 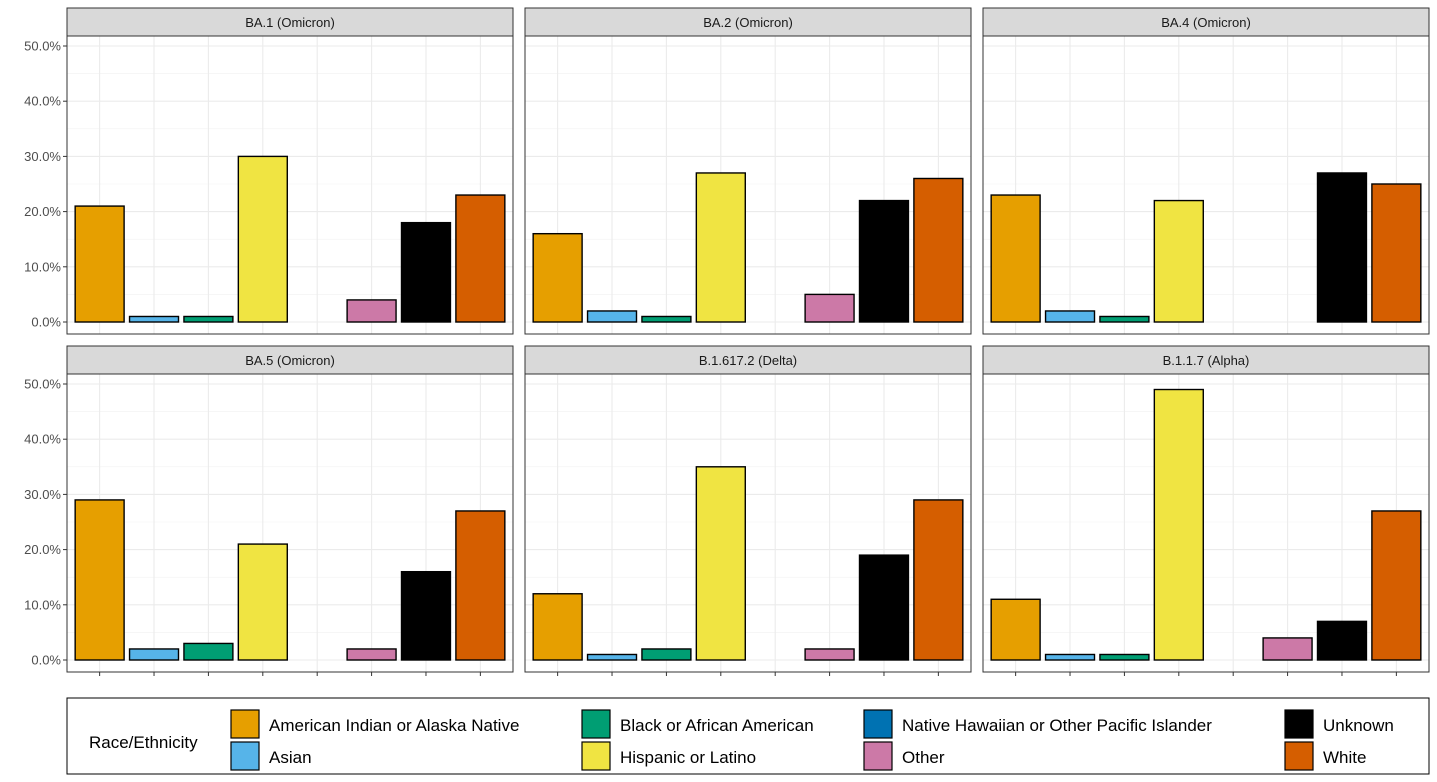 I want to click on facet-title: B.1.1.7 (Alpha), so click(x=1206, y=360).